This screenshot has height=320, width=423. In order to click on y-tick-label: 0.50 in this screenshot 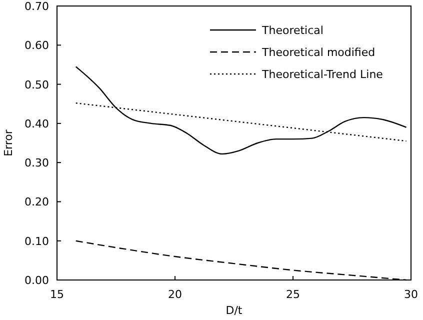, I will do `click(36, 85)`.